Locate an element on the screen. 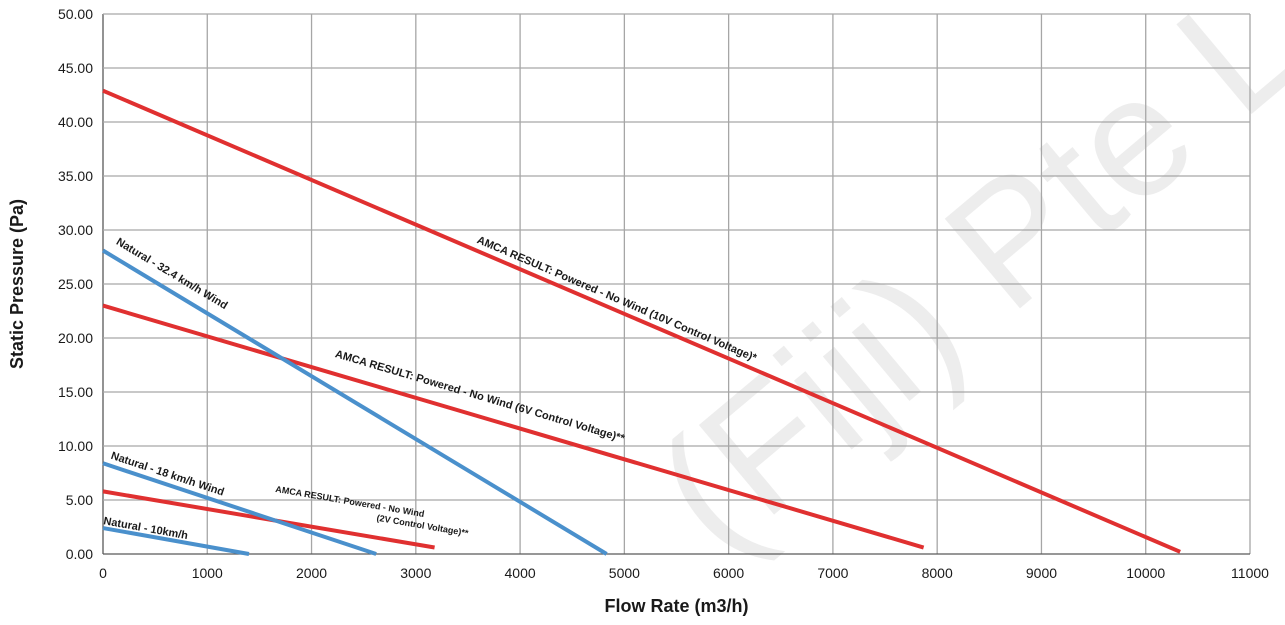 The image size is (1285, 625). x-tick-label: 4000 is located at coordinates (520, 573).